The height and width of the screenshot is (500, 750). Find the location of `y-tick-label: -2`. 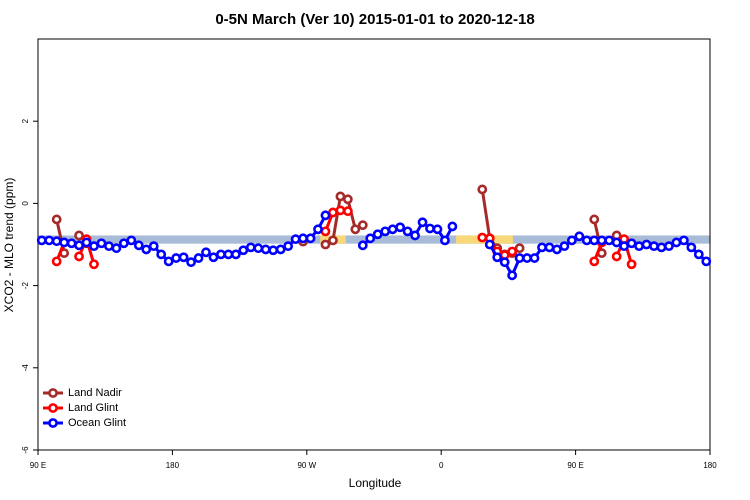

y-tick-label: -2 is located at coordinates (25, 285).